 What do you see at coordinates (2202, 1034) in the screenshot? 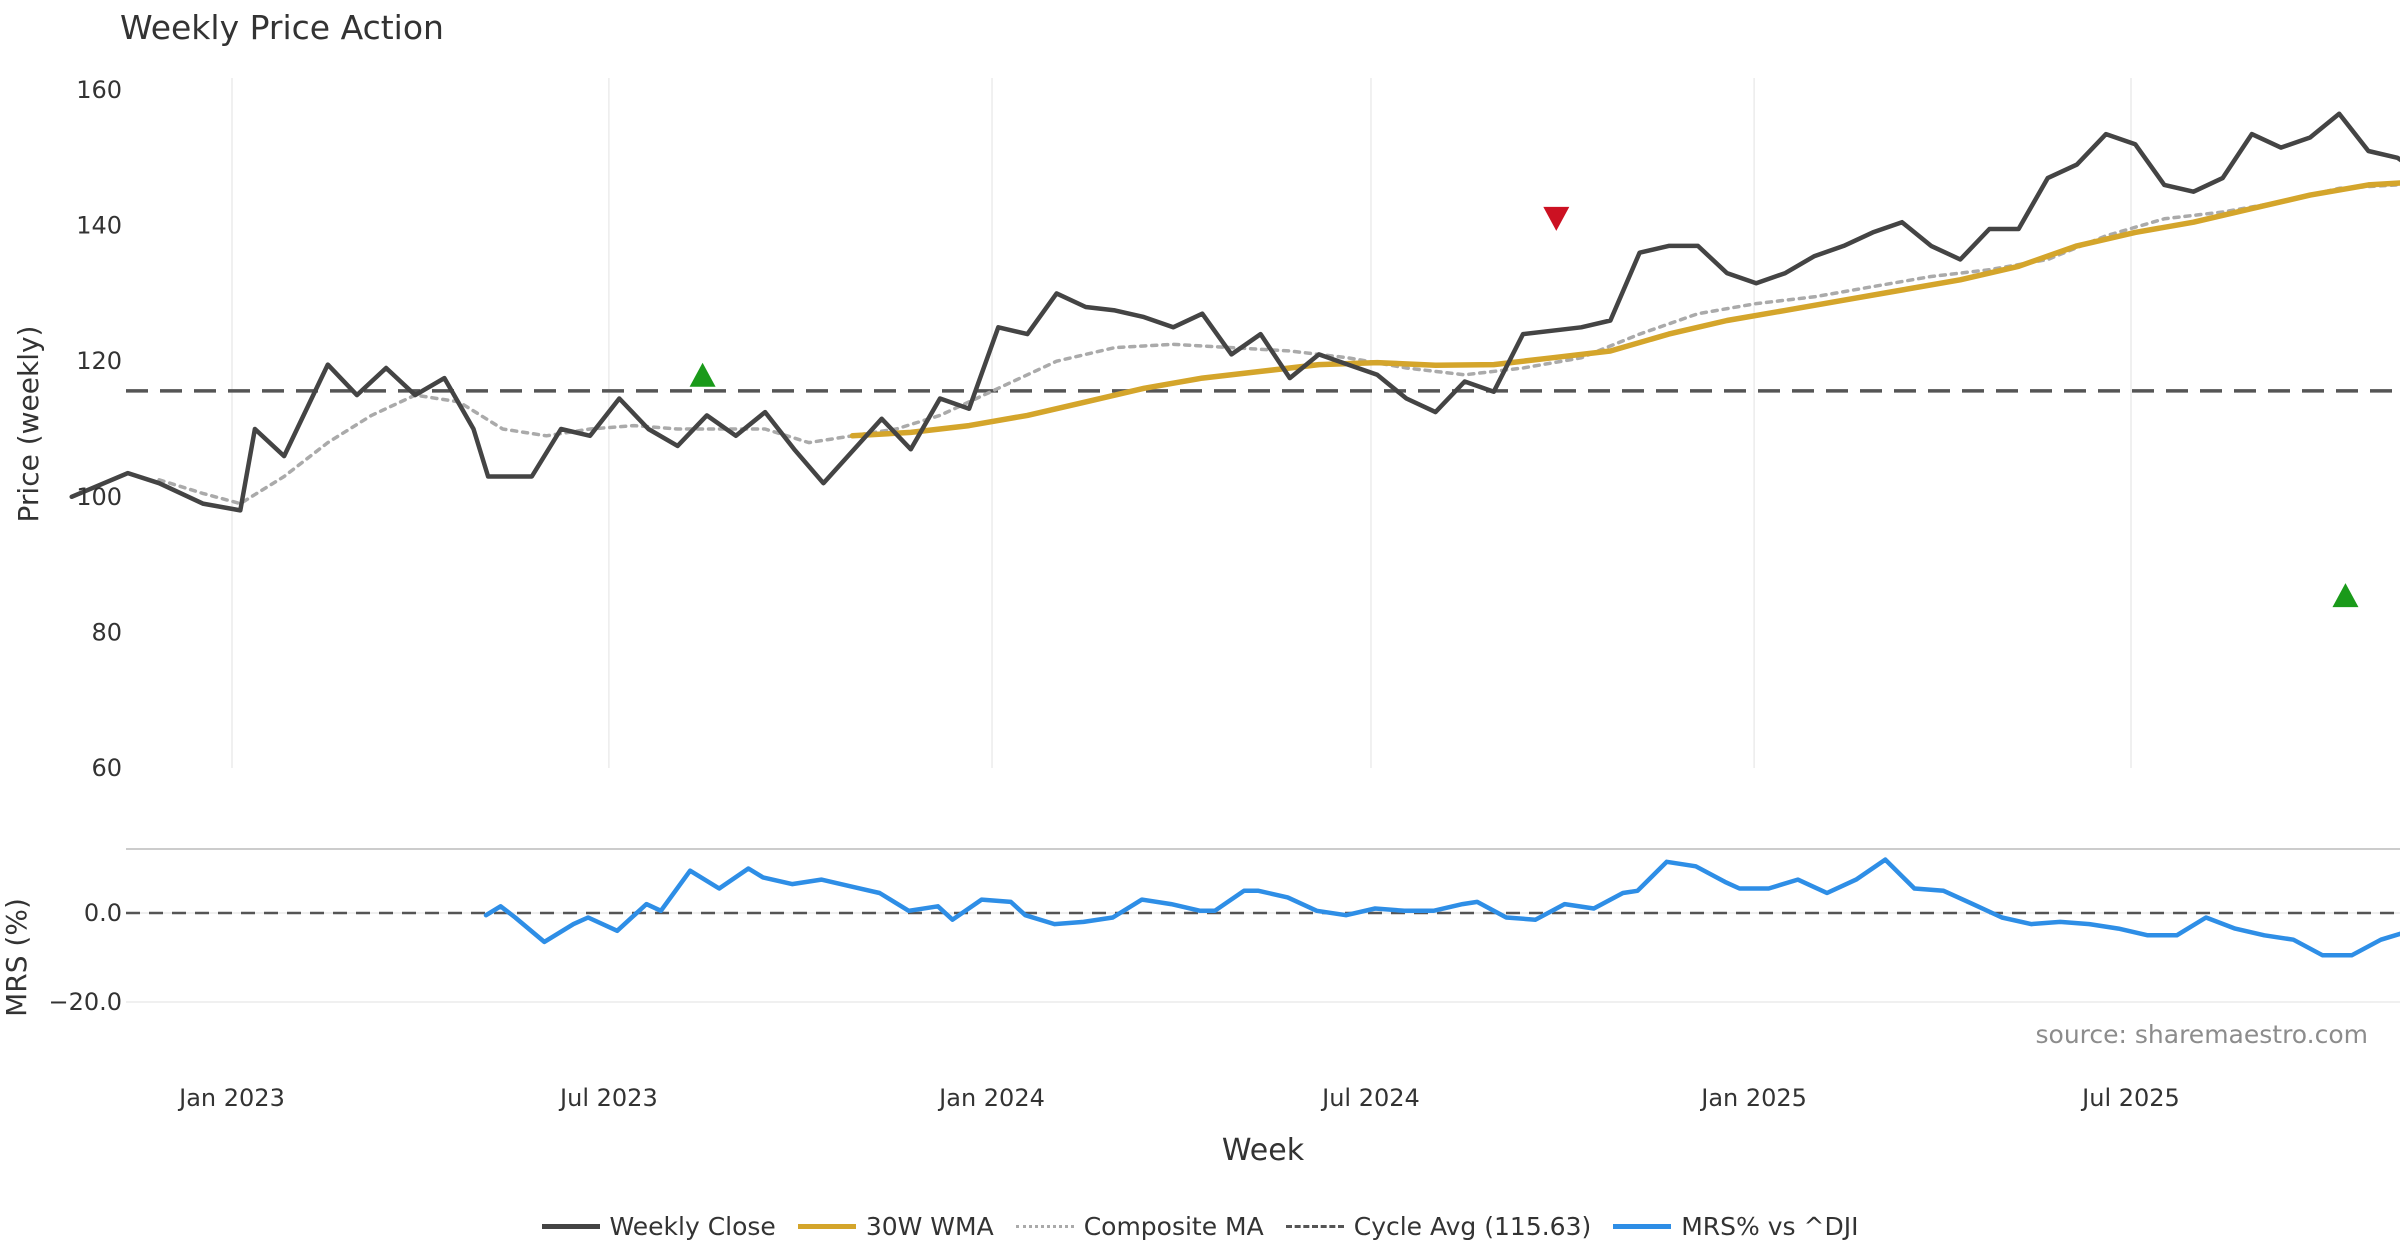
I see `source-label: source: sharemaestro.com` at bounding box center [2202, 1034].